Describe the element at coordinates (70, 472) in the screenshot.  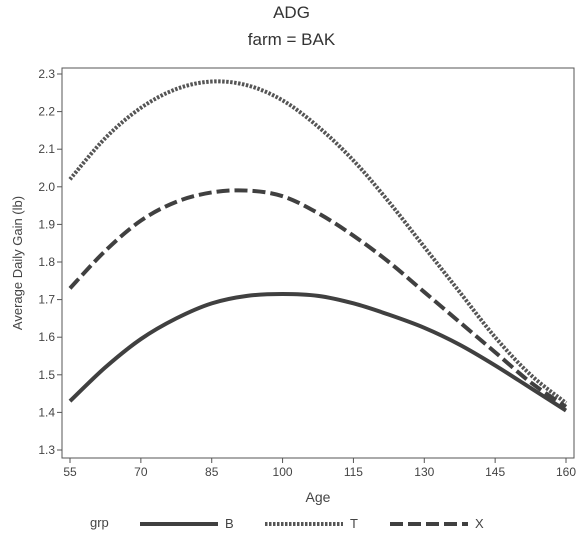
I see `x-tick-label: 55` at that location.